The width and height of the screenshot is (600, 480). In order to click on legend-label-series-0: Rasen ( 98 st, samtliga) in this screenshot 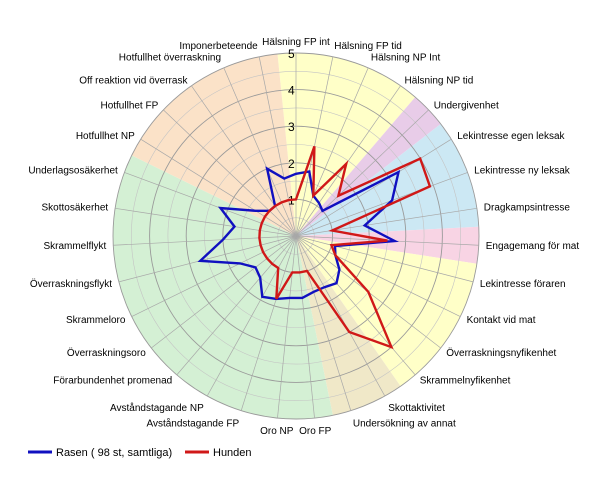, I will do `click(114, 453)`.